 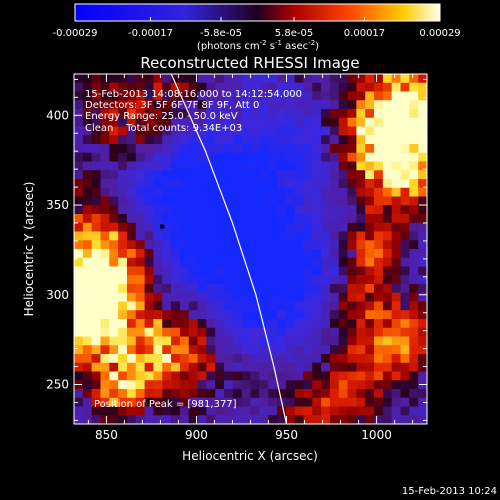 I want to click on peak-marker, so click(x=162, y=226).